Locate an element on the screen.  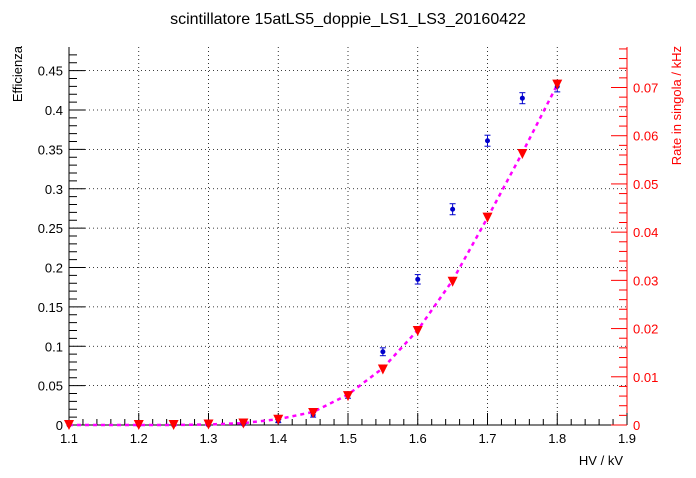
y-left-tick-label: 0.2 is located at coordinates (54, 268).